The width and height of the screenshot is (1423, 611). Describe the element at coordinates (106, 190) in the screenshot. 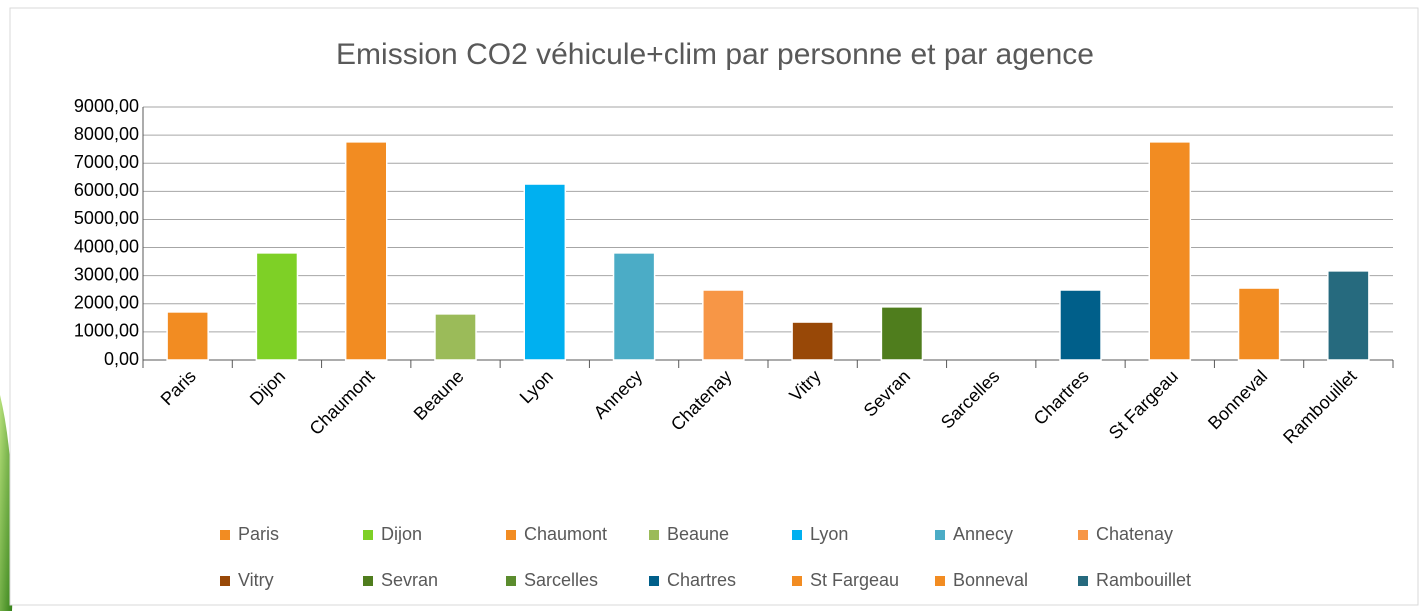

I see `y-tick-label: 6000,00` at that location.